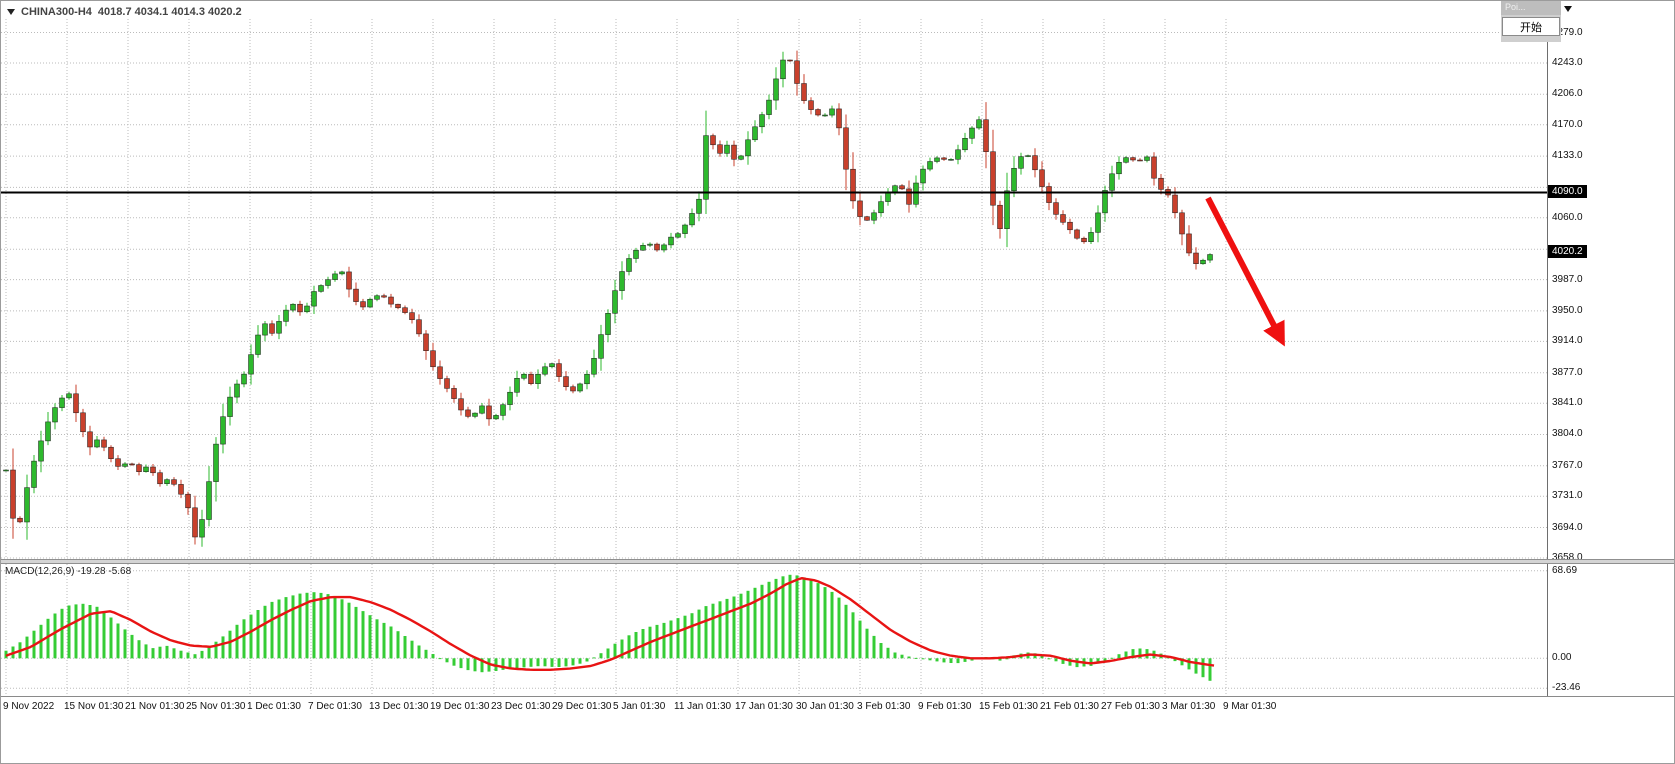 This screenshot has height=764, width=1675. I want to click on pane-separator, so click(837, 561).